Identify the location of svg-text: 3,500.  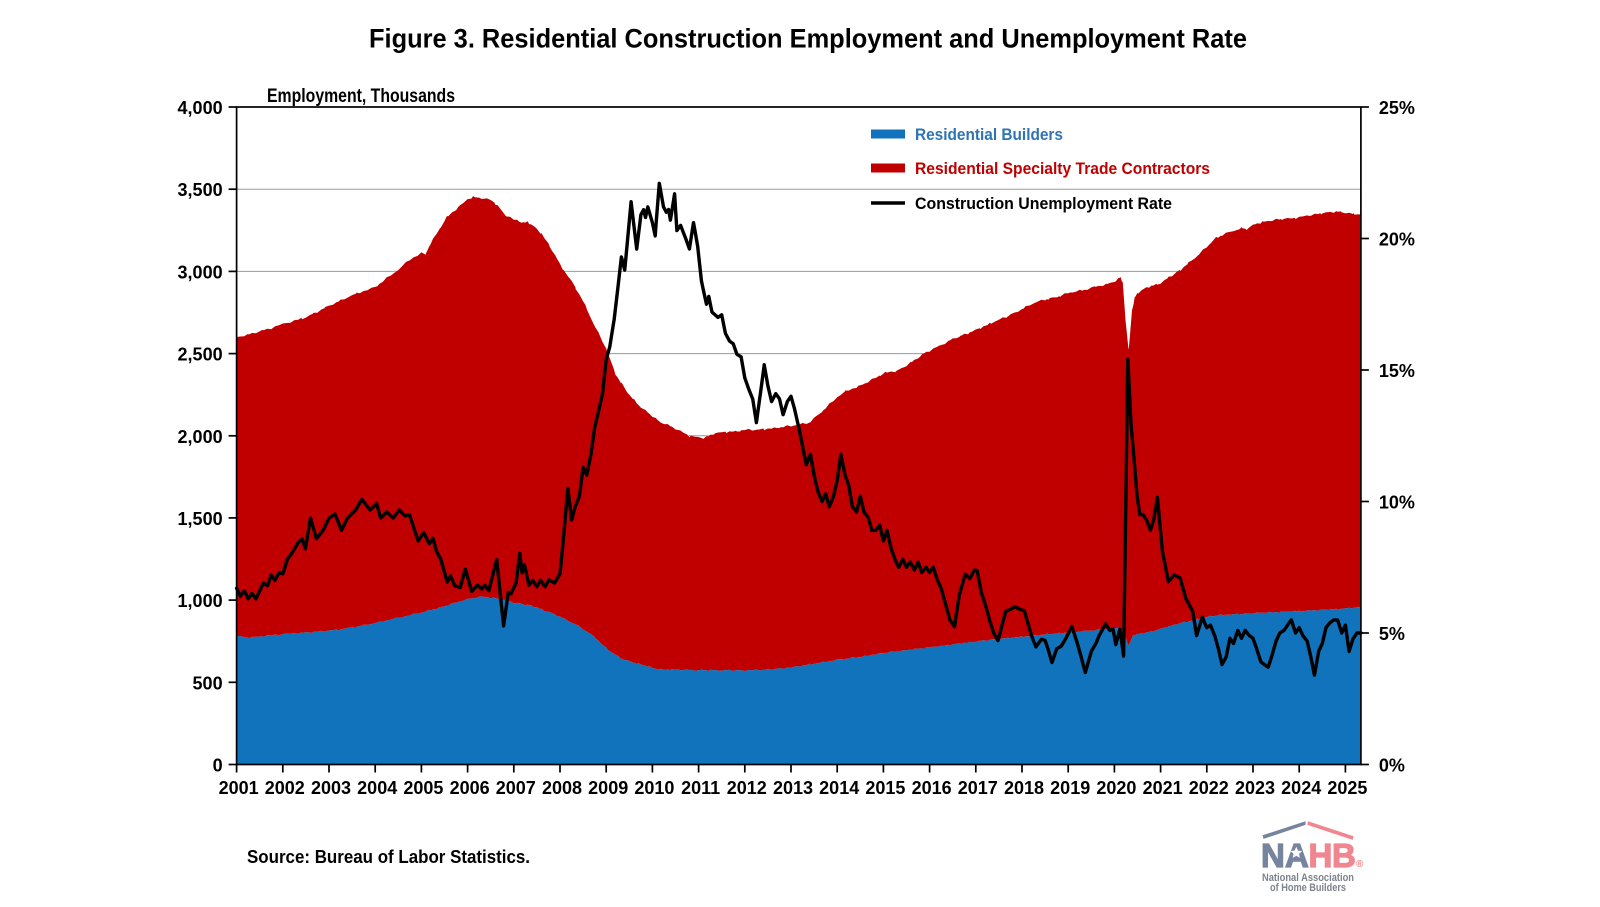
(200, 190).